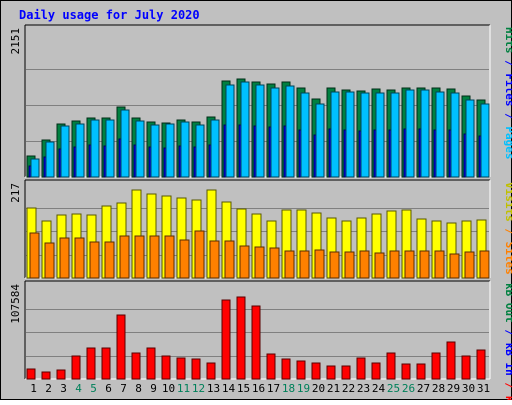 This screenshot has width=512, height=405. Describe the element at coordinates (33, 388) in the screenshot. I see `x-tick-label: 1` at that location.